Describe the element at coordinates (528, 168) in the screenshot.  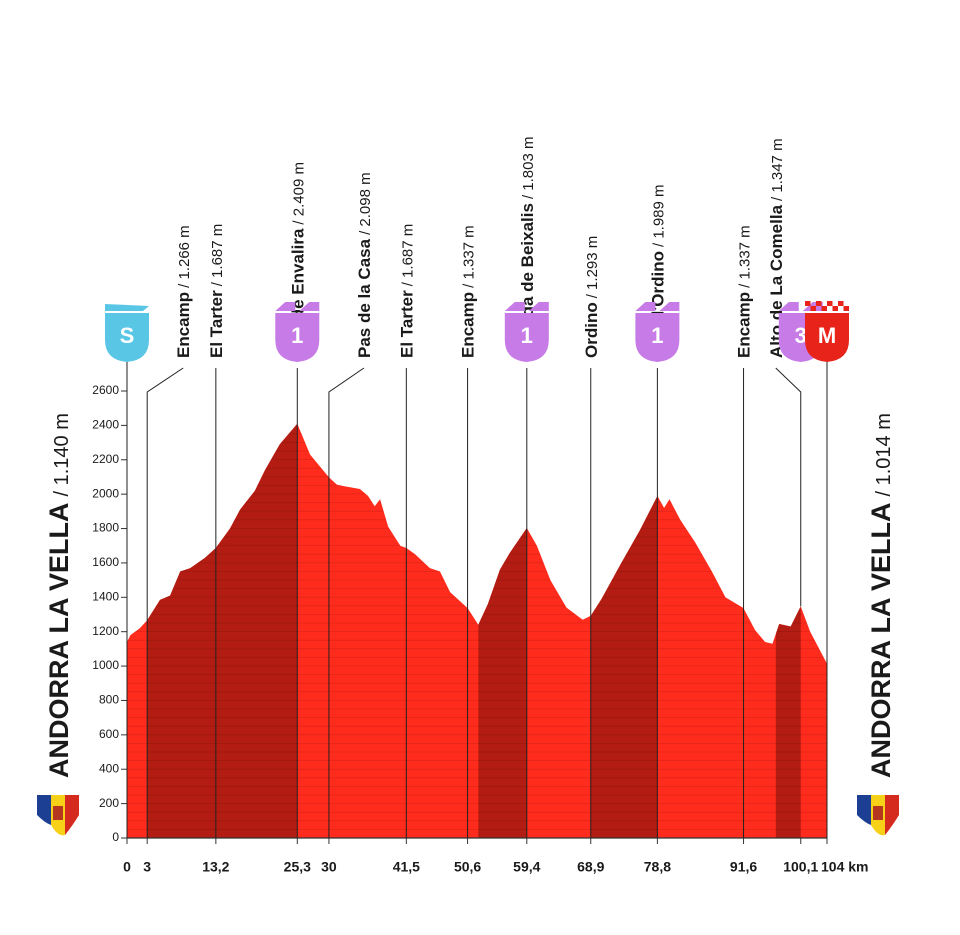
I see `waypoint-altitude: / 1.803 m` at that location.